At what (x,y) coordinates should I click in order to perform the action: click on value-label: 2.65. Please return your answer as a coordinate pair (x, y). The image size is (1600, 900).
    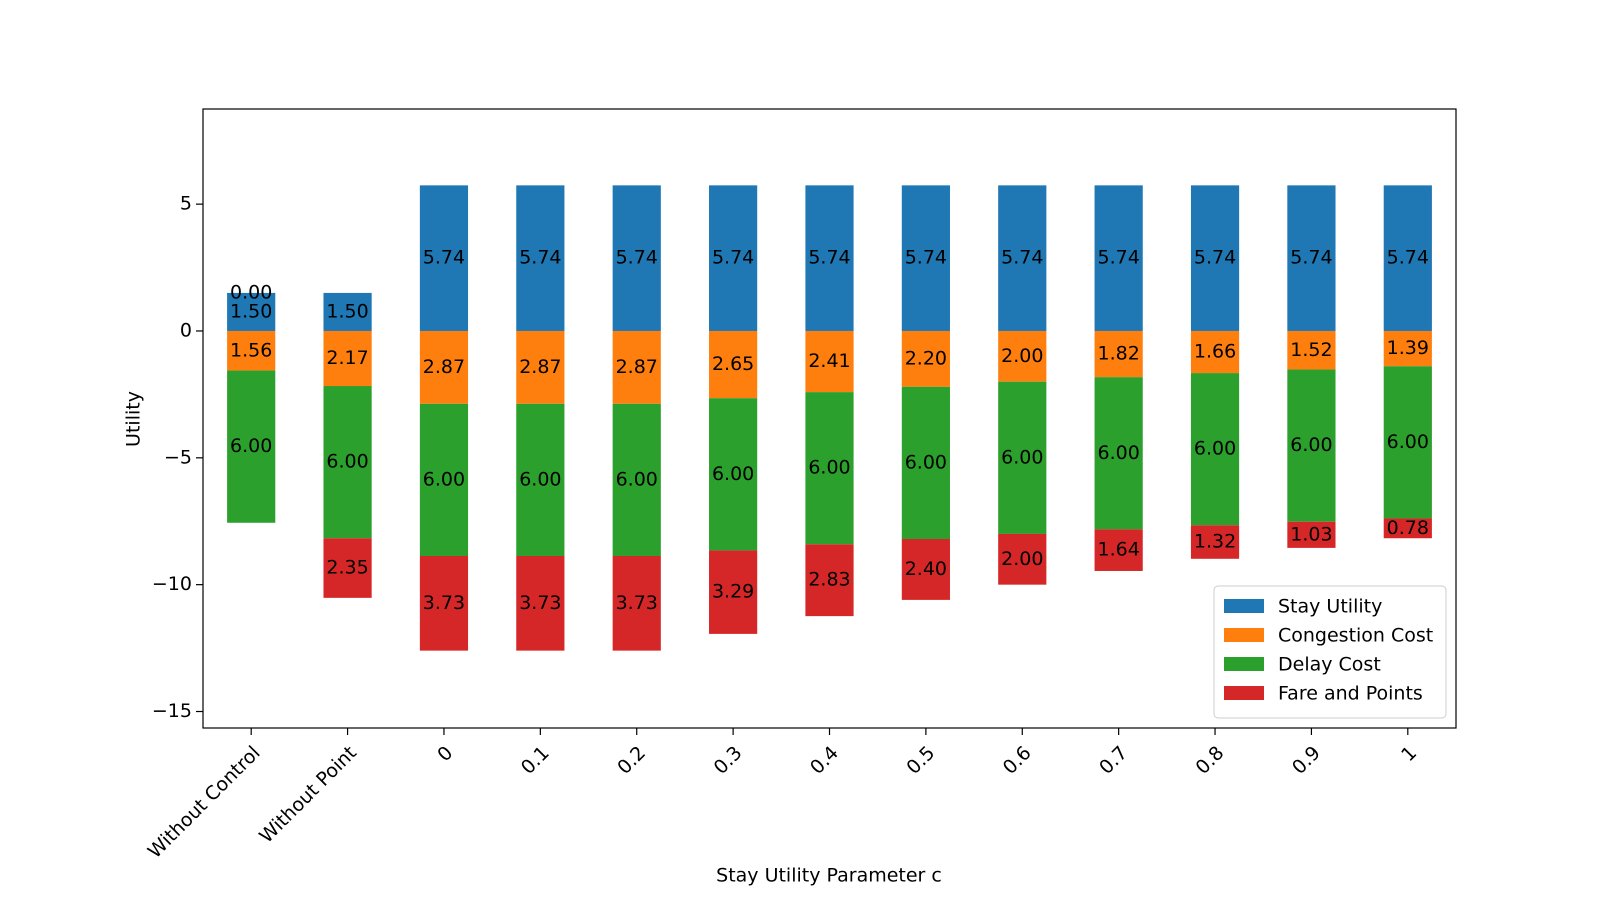
    Looking at the image, I should click on (733, 364).